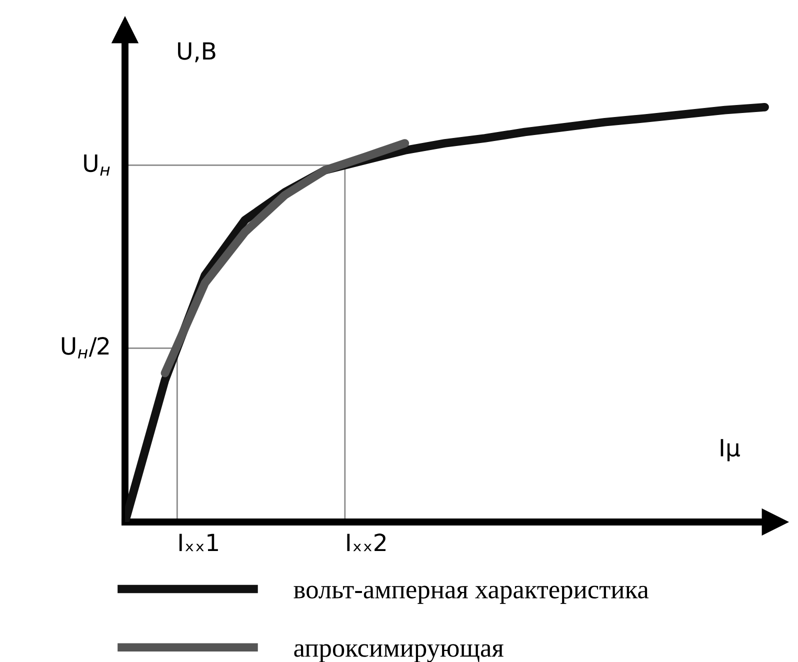 The height and width of the screenshot is (662, 798). What do you see at coordinates (97, 165) in the screenshot?
I see `ref-line-label: U$_{н}$` at bounding box center [97, 165].